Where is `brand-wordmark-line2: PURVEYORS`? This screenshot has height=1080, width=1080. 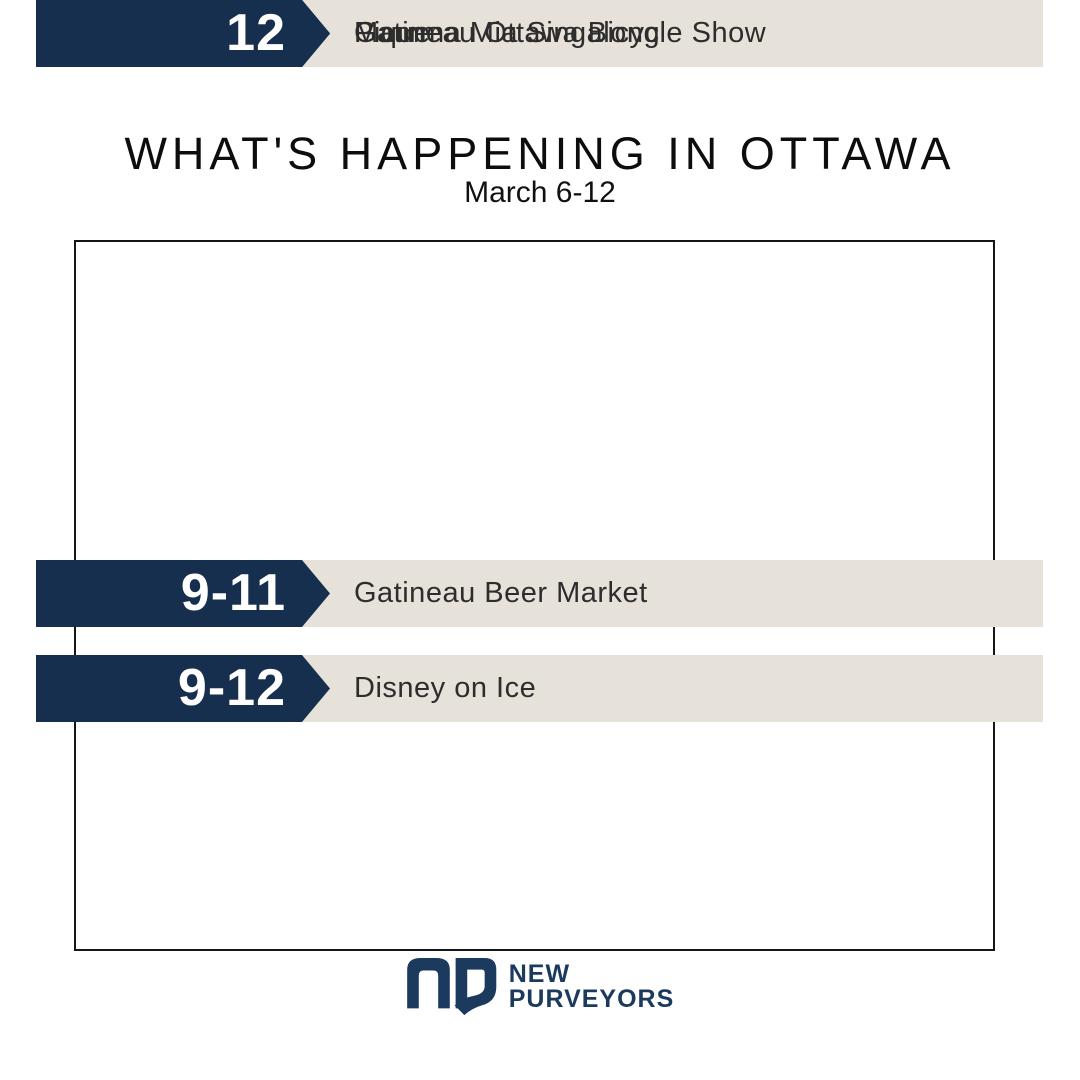 brand-wordmark-line2: PURVEYORS is located at coordinates (591, 999).